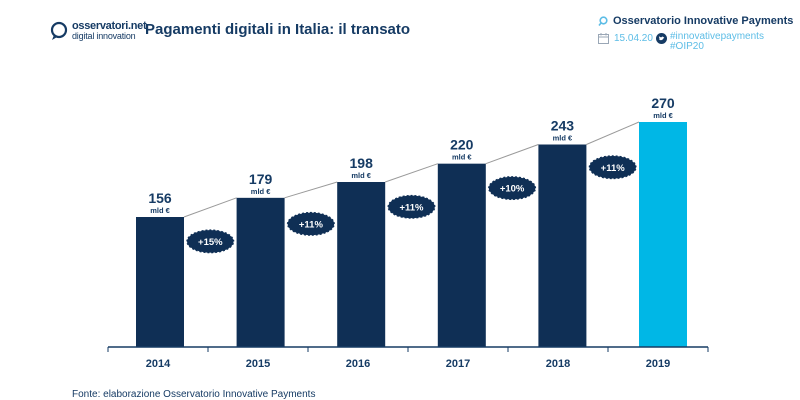 The height and width of the screenshot is (400, 800). What do you see at coordinates (458, 364) in the screenshot?
I see `tick-label: 2017` at bounding box center [458, 364].